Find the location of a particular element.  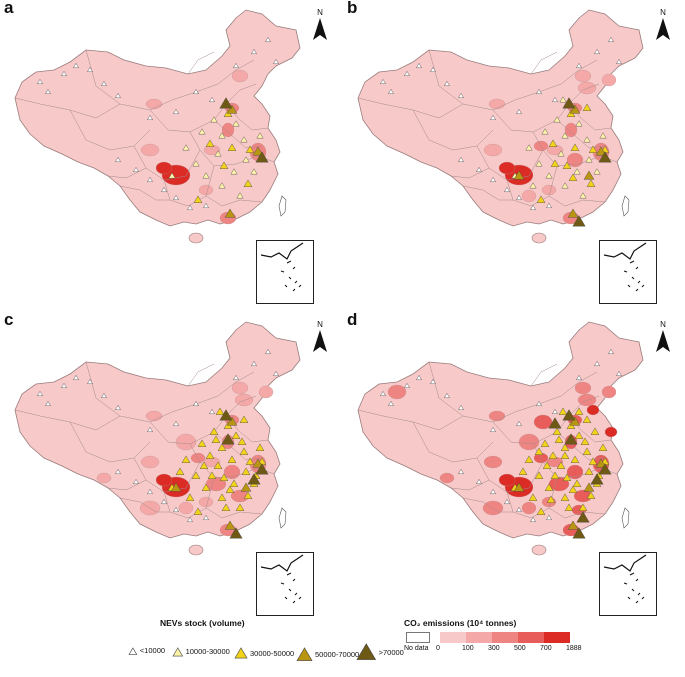

north-label: N is located at coordinates (320, 324).